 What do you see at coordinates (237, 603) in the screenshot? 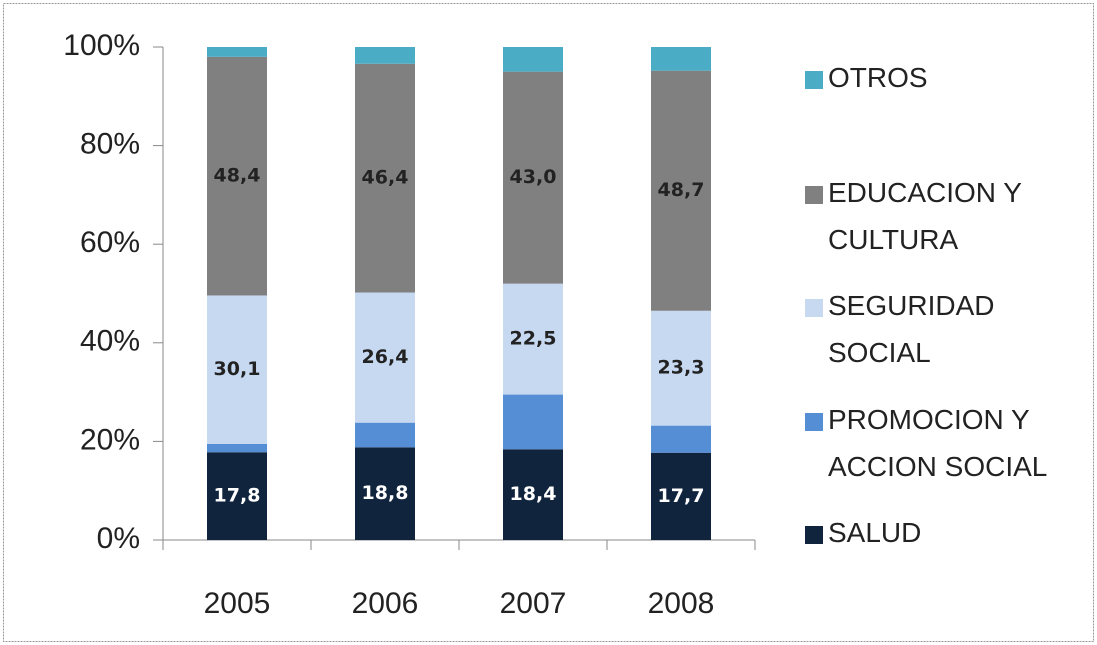
I see `x-tick-label: 2005` at bounding box center [237, 603].